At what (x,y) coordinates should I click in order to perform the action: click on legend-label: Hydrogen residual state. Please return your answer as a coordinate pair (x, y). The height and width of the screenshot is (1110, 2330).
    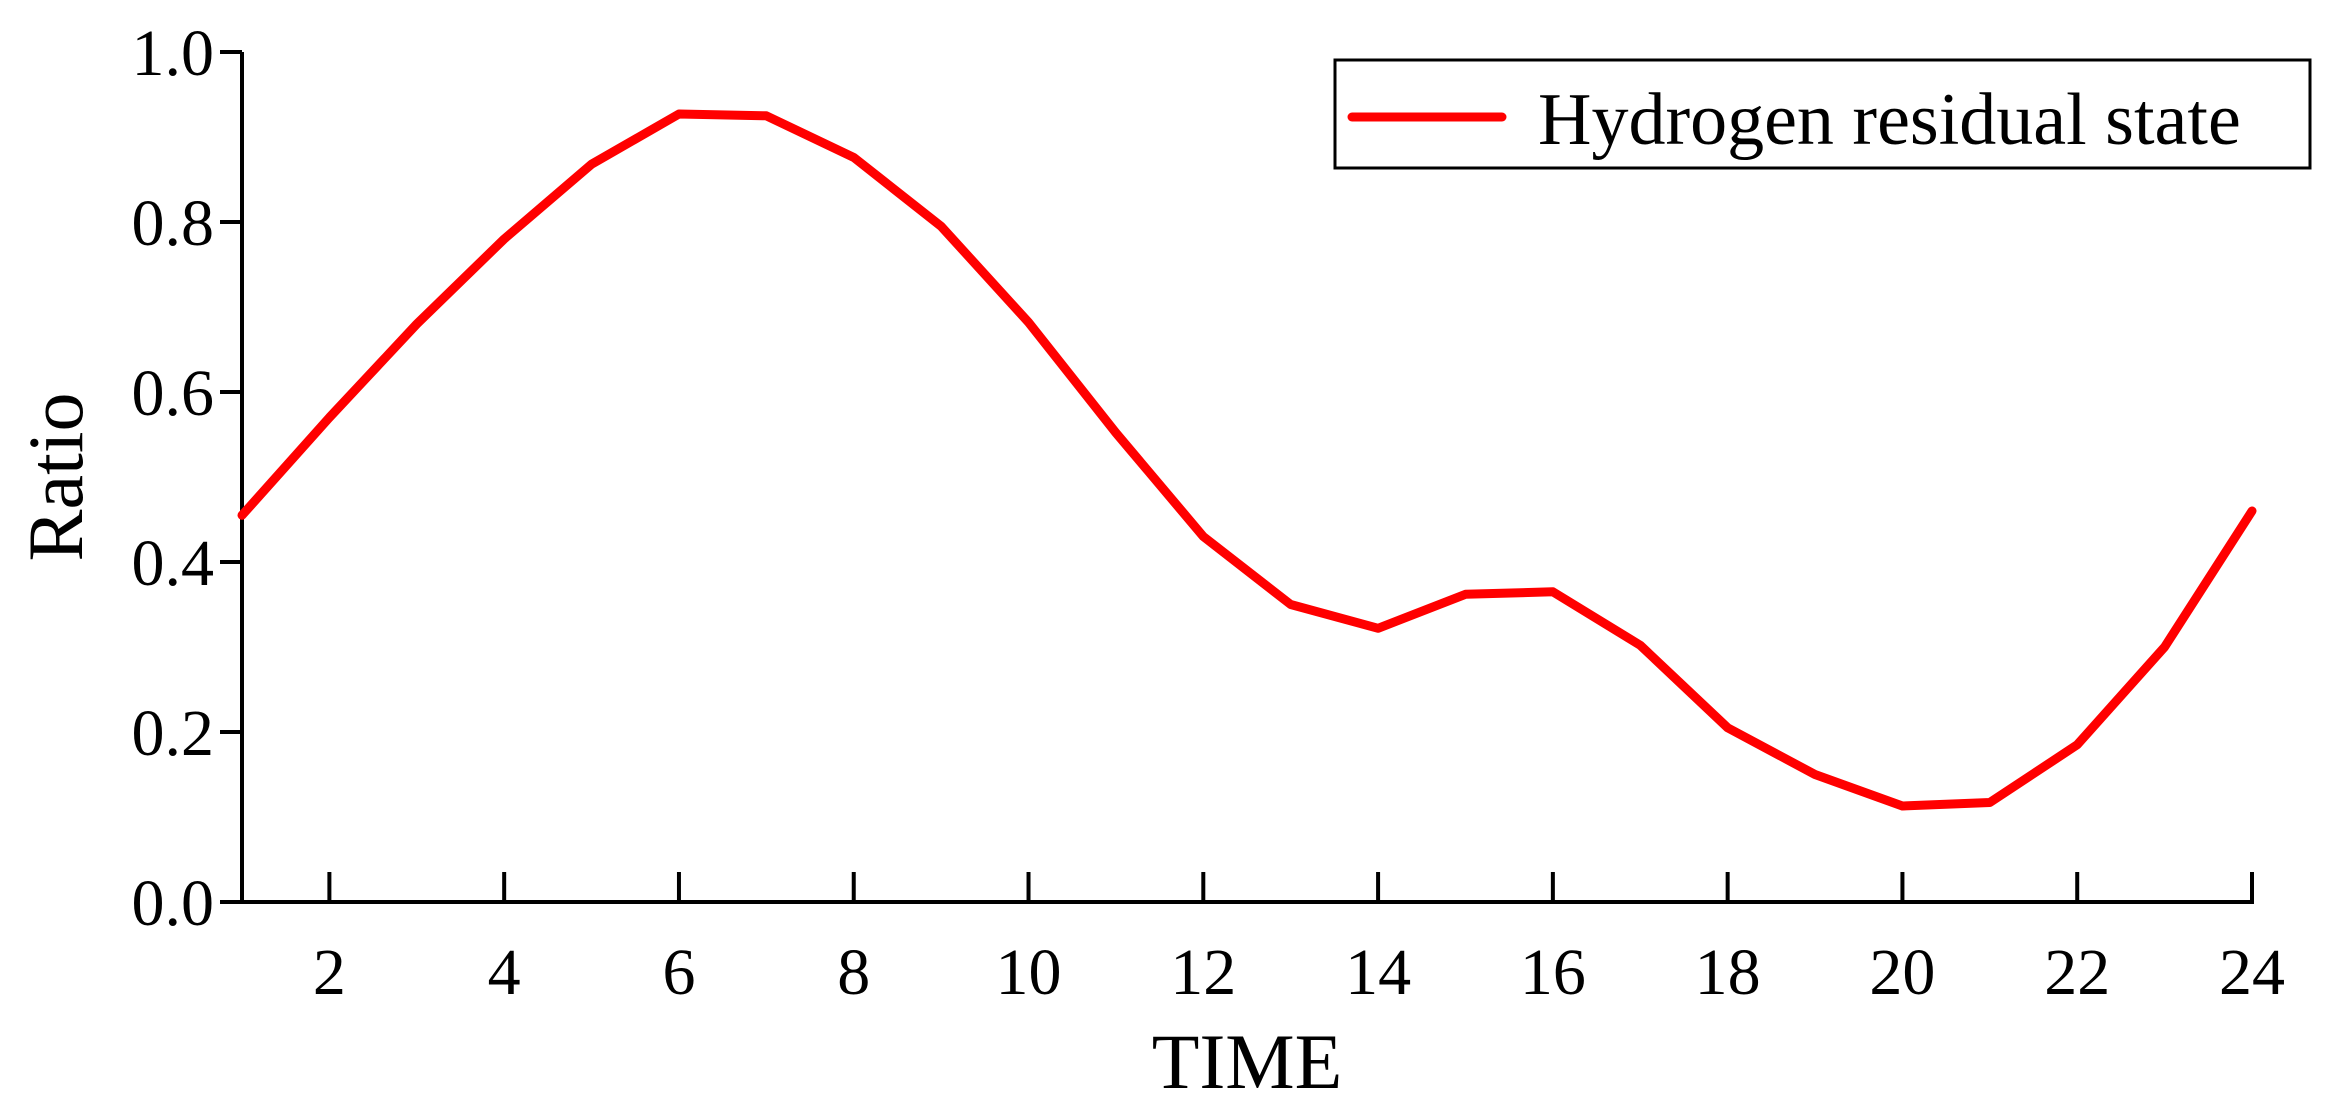
    Looking at the image, I should click on (1889, 120).